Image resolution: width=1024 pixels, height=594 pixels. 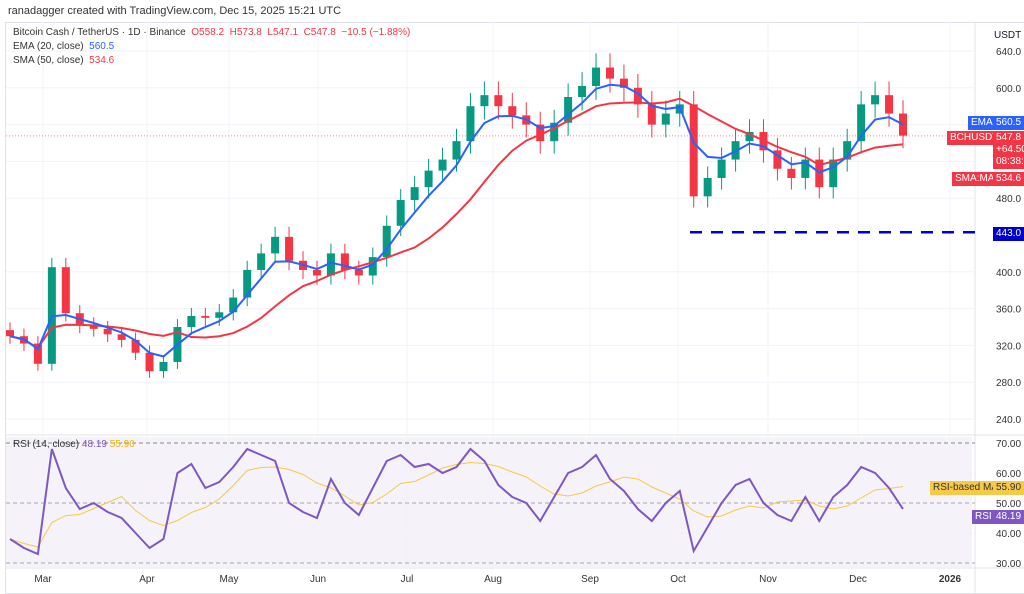 I want to click on price-tick-label: 280.0, so click(x=1008, y=383).